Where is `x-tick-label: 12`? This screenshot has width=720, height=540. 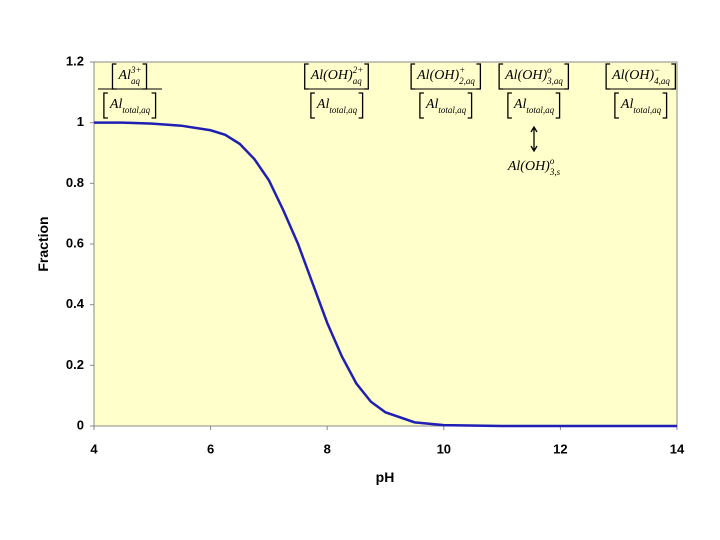
x-tick-label: 12 is located at coordinates (560, 448).